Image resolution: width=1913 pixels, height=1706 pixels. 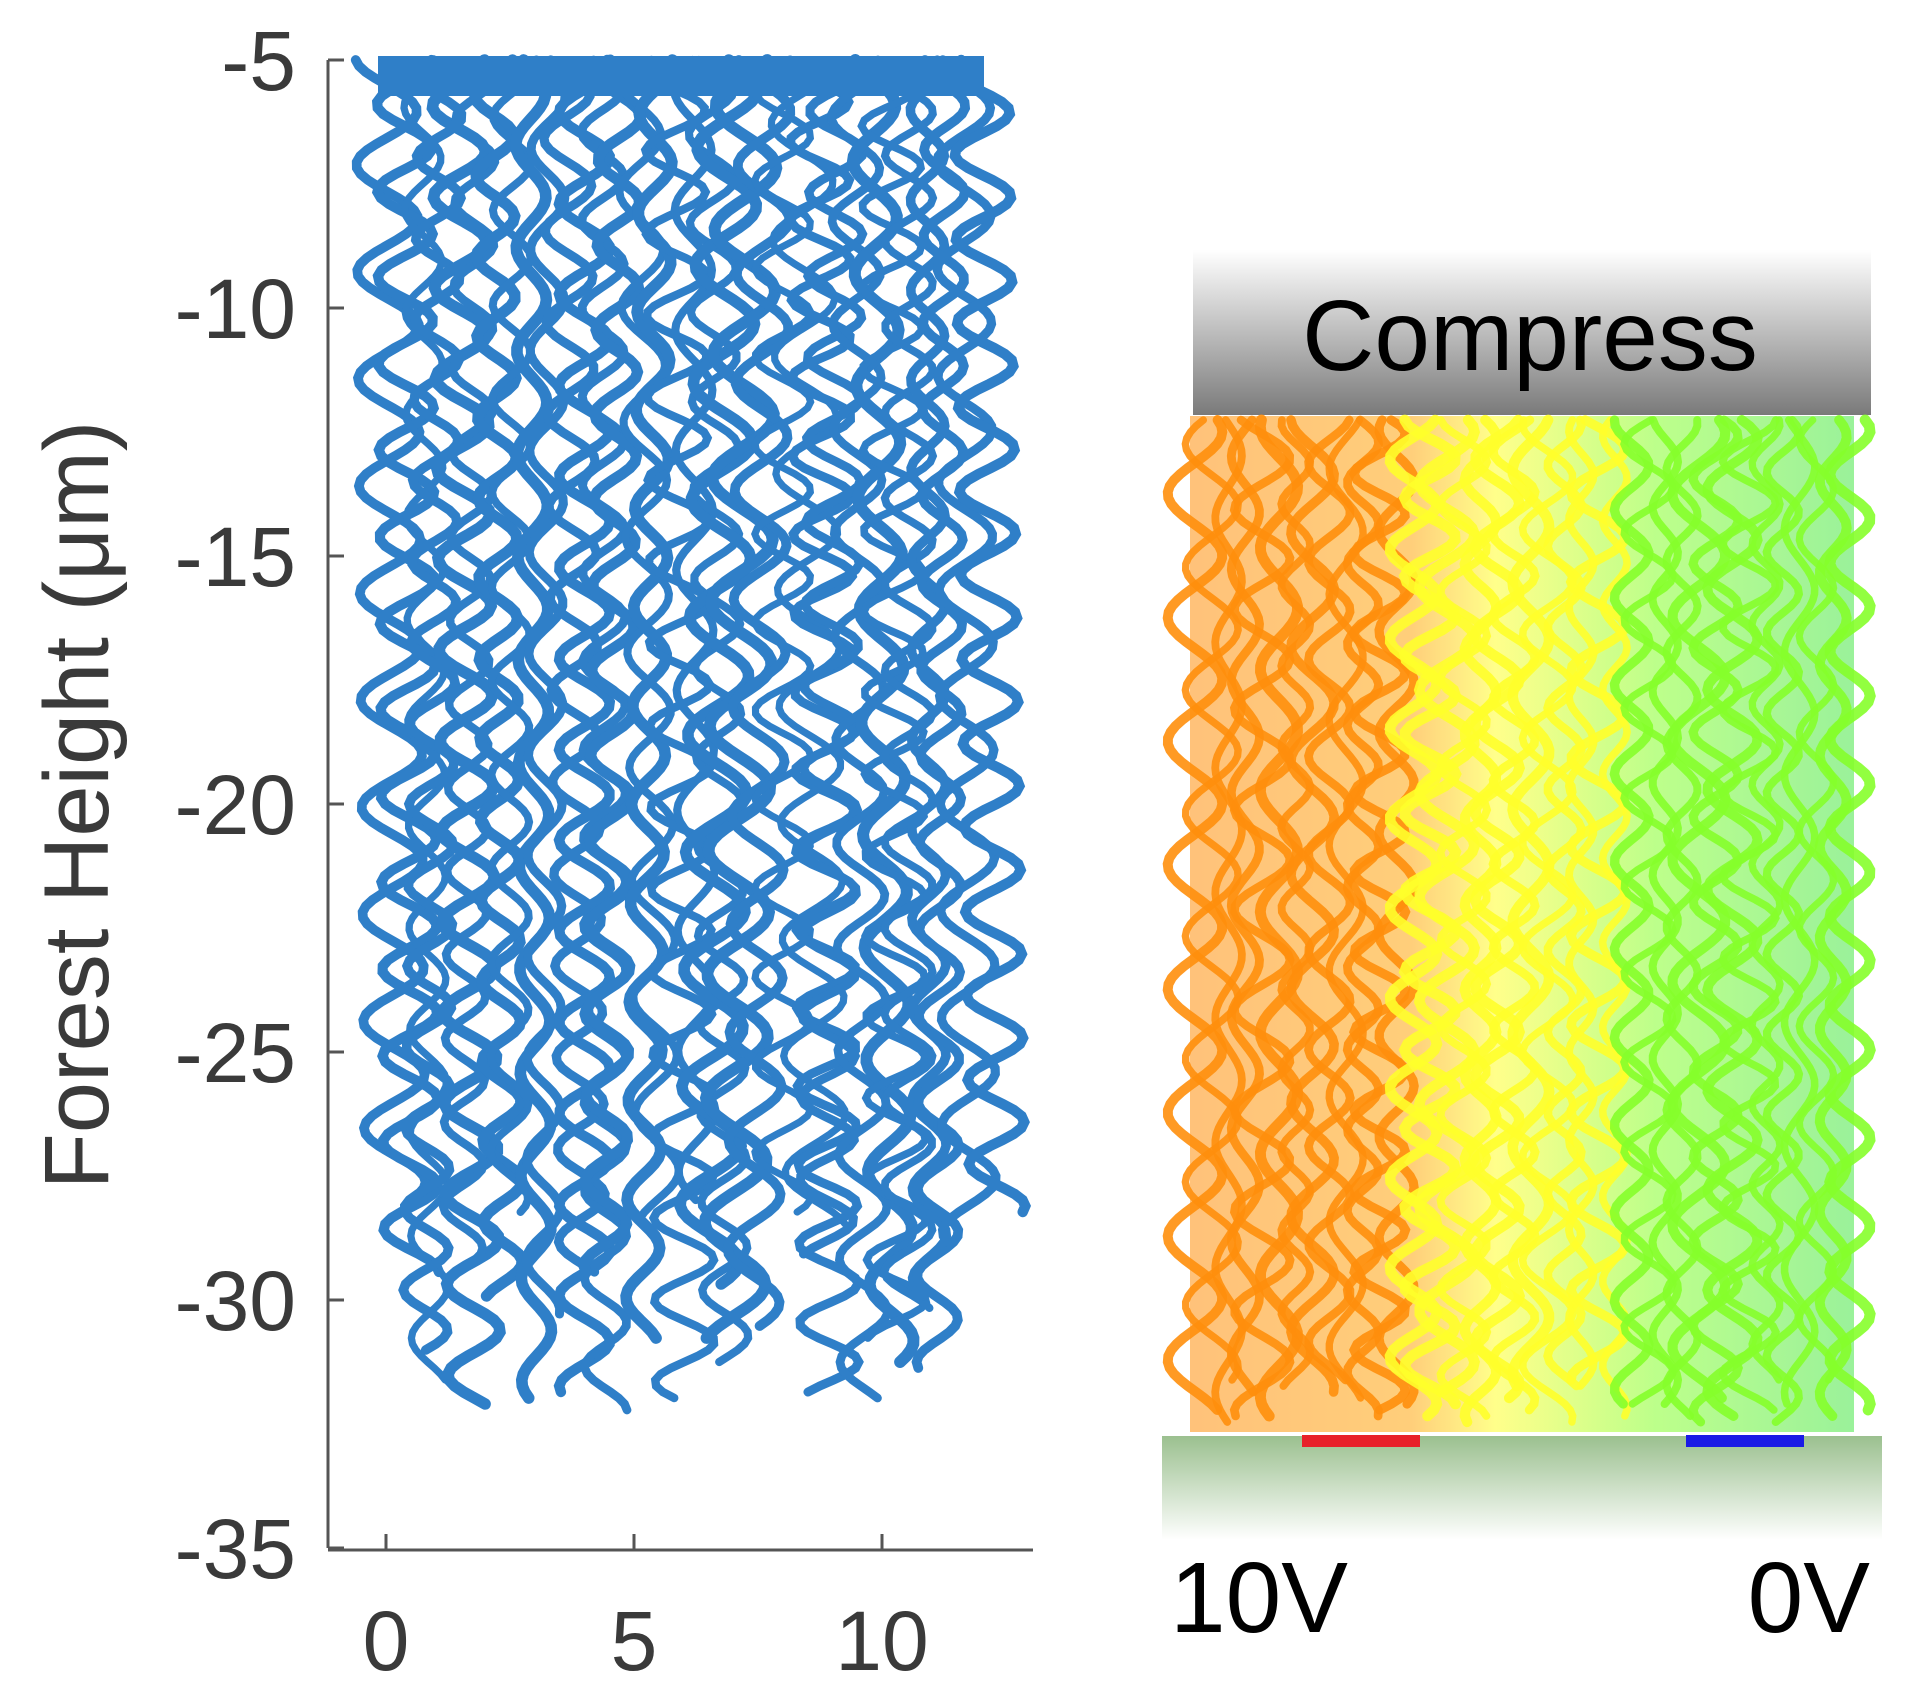 What do you see at coordinates (235, 1301) in the screenshot?
I see `y-tick-label: -30` at bounding box center [235, 1301].